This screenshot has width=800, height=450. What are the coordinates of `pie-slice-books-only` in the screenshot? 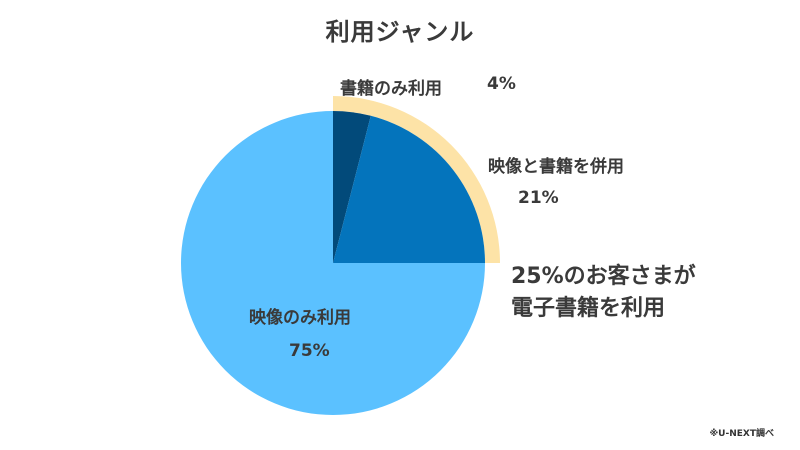 It's located at (352, 187).